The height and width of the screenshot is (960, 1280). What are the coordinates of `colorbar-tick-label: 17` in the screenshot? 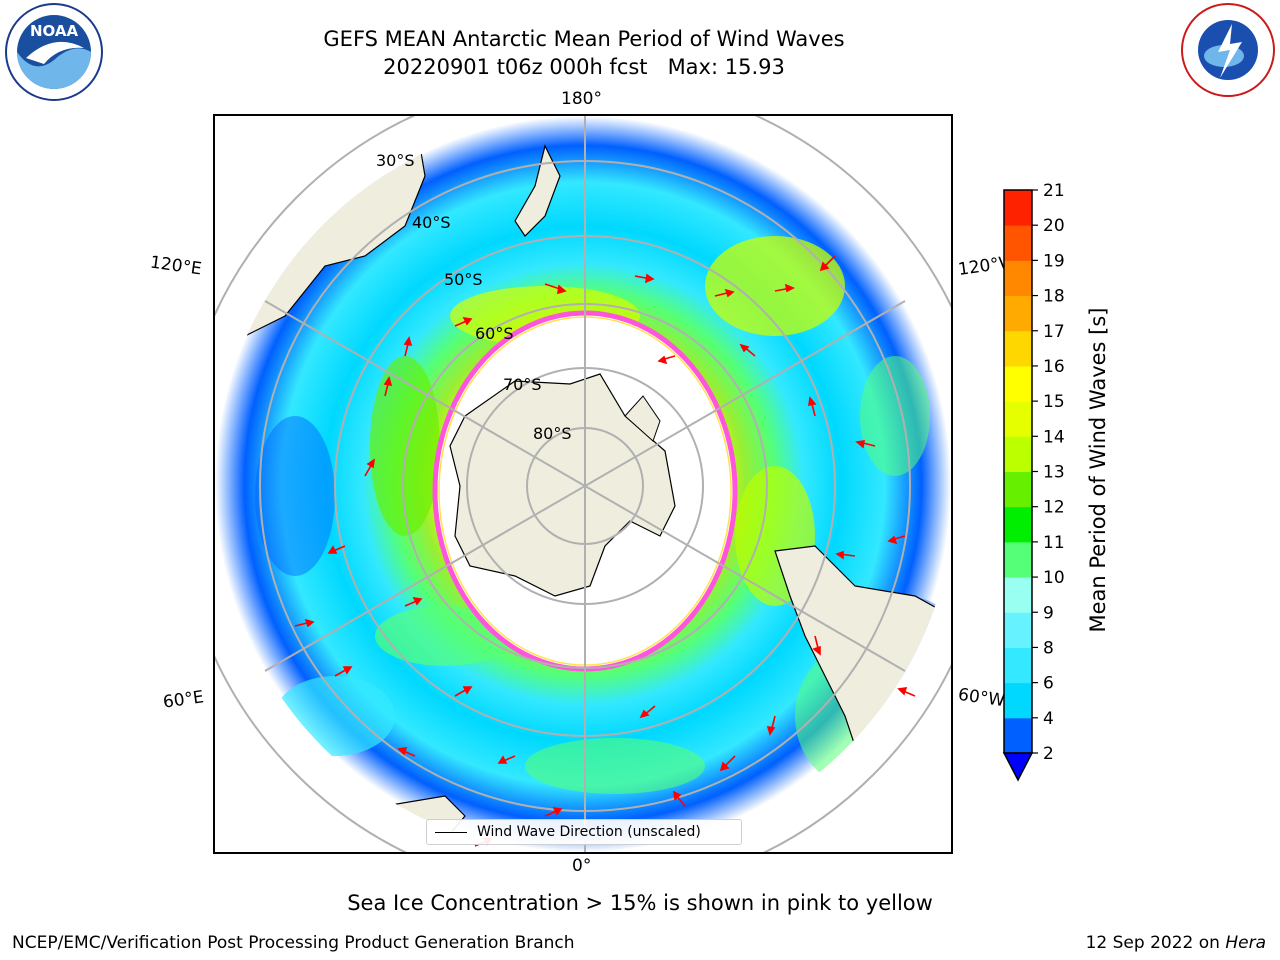 It's located at (1054, 332).